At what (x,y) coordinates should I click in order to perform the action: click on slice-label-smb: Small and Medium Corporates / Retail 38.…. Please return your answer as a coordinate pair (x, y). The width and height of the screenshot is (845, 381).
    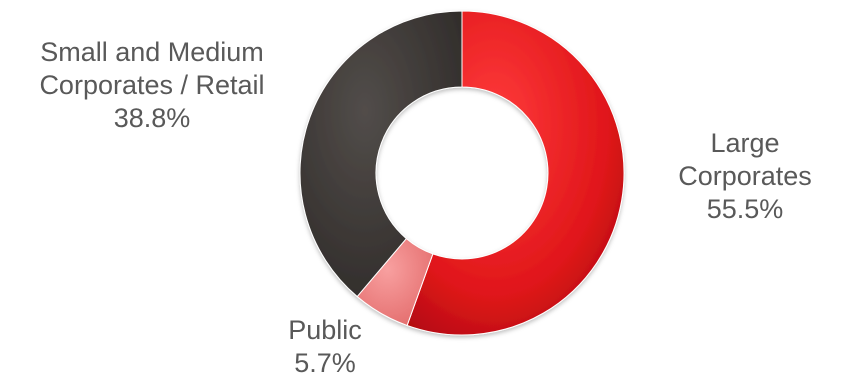
    Looking at the image, I should click on (152, 85).